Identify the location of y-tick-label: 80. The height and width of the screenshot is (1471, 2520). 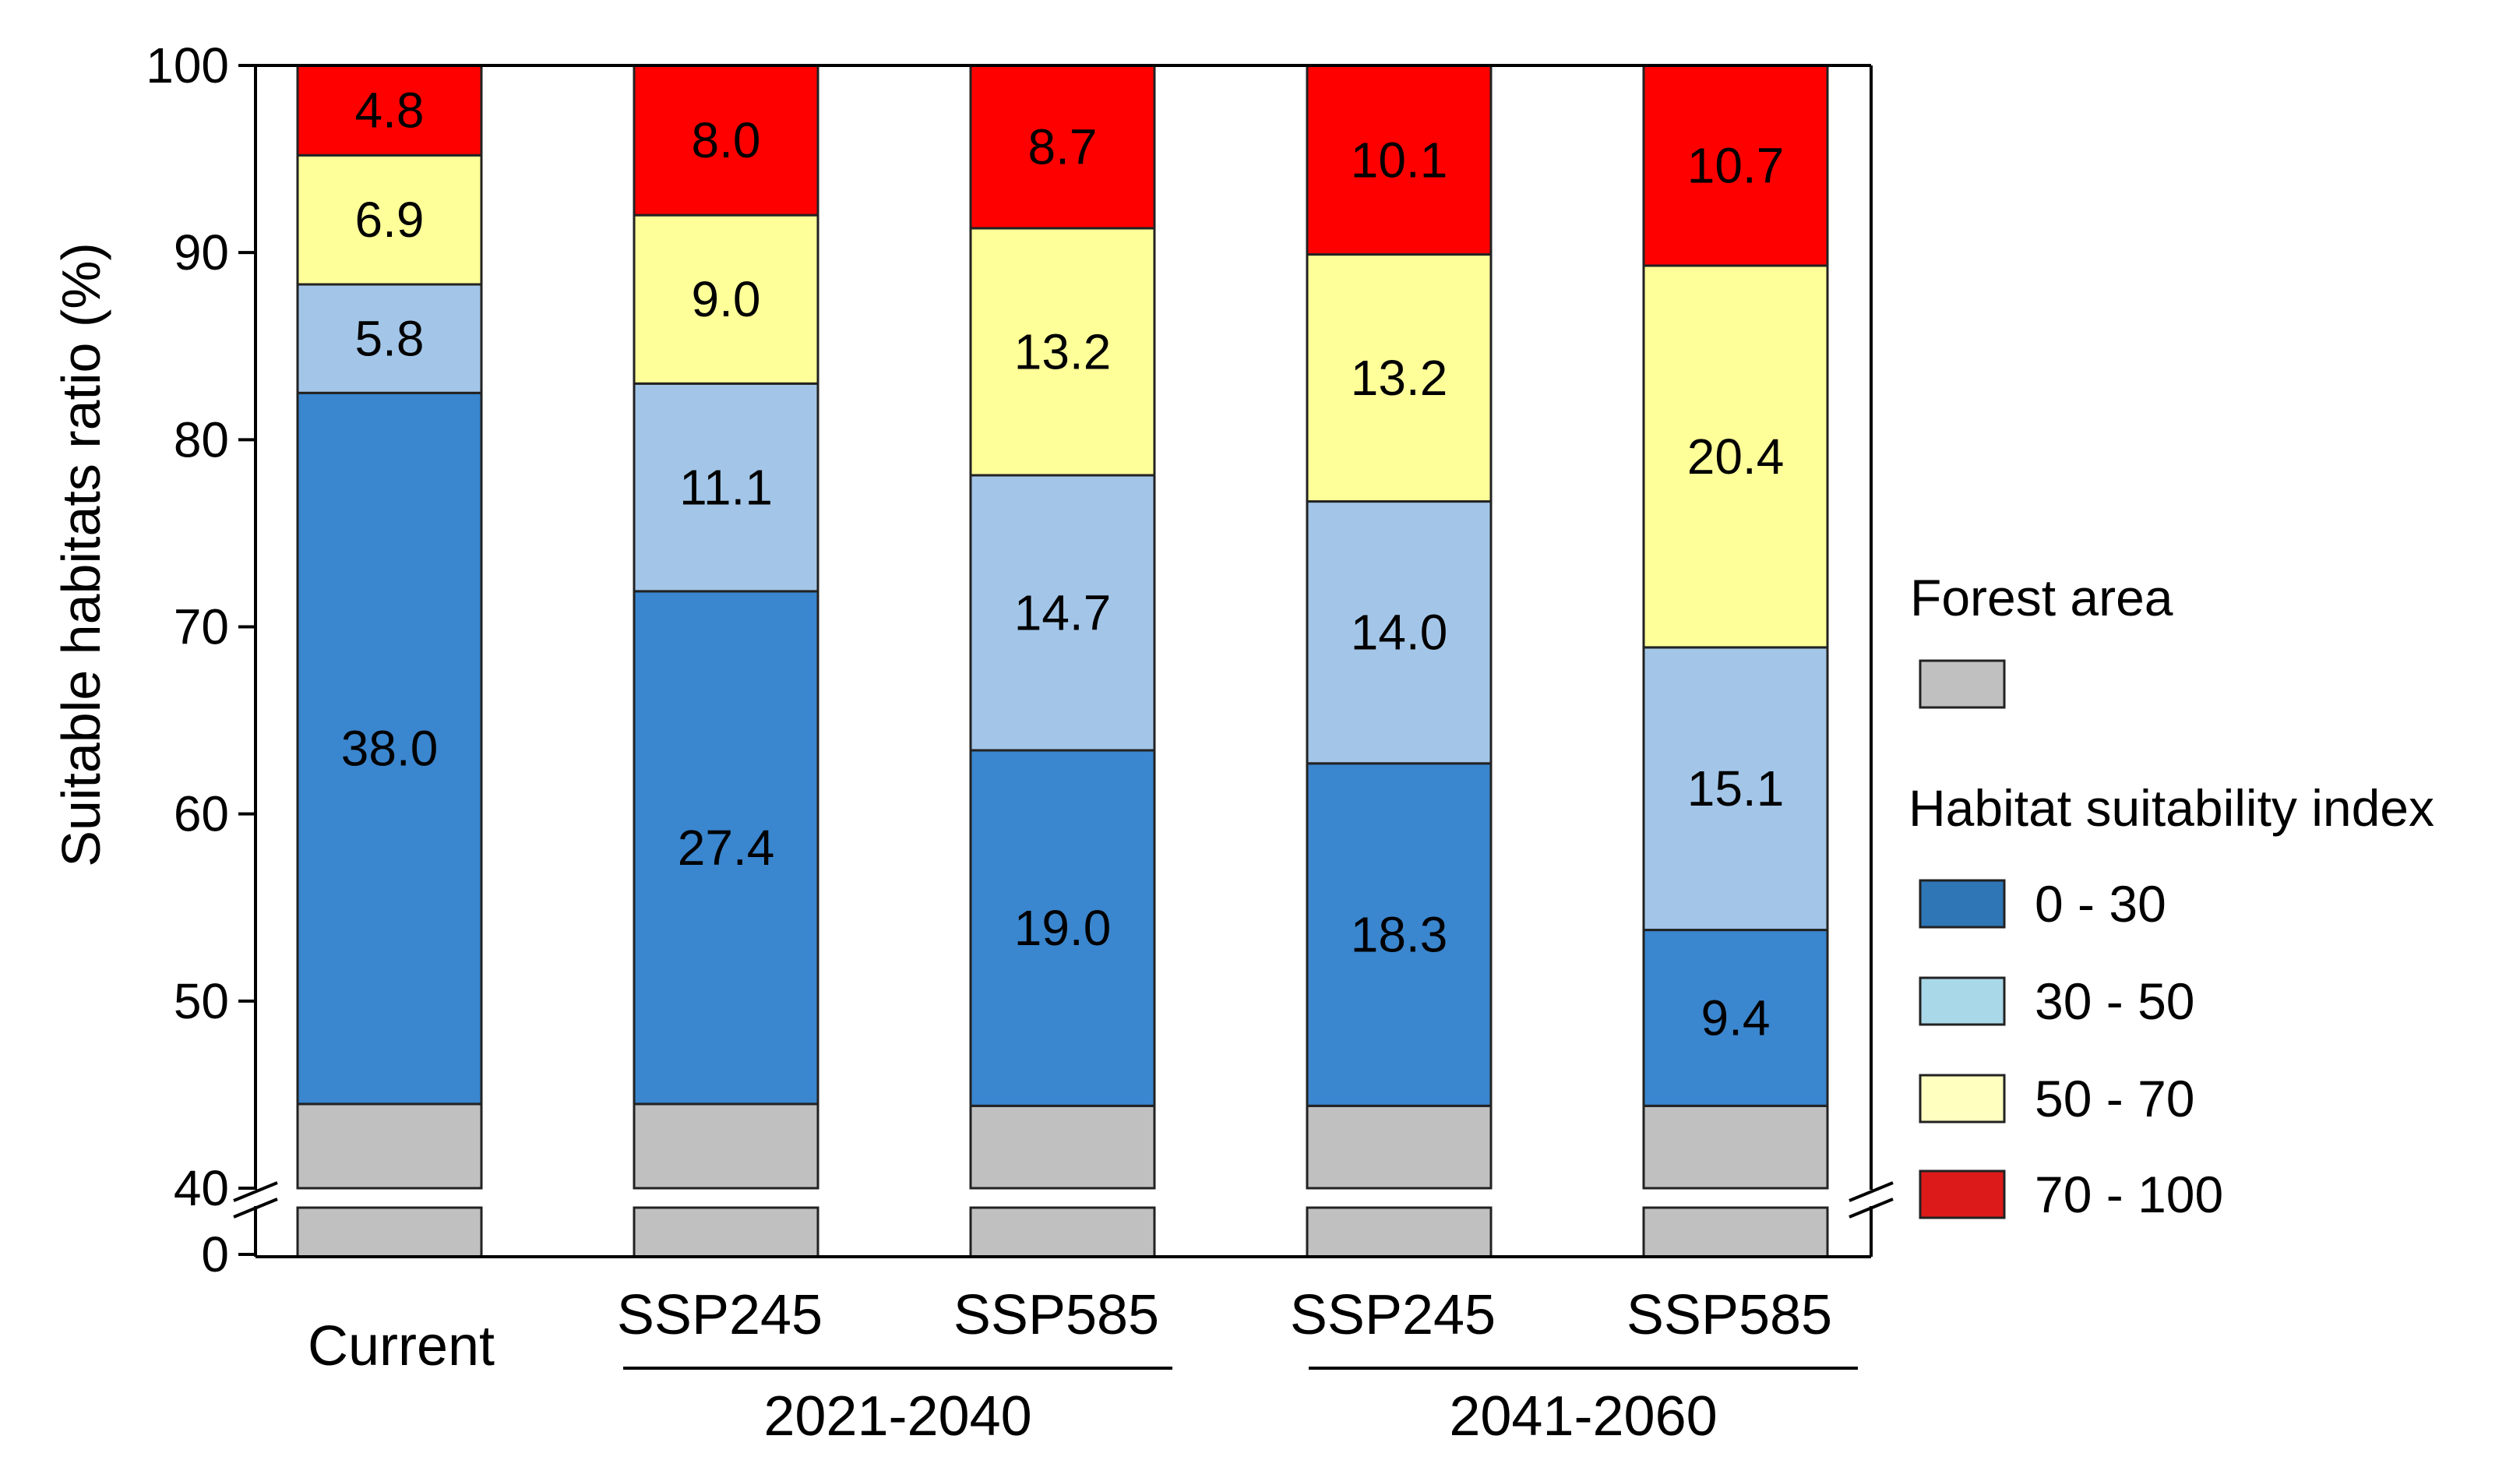
(201, 439).